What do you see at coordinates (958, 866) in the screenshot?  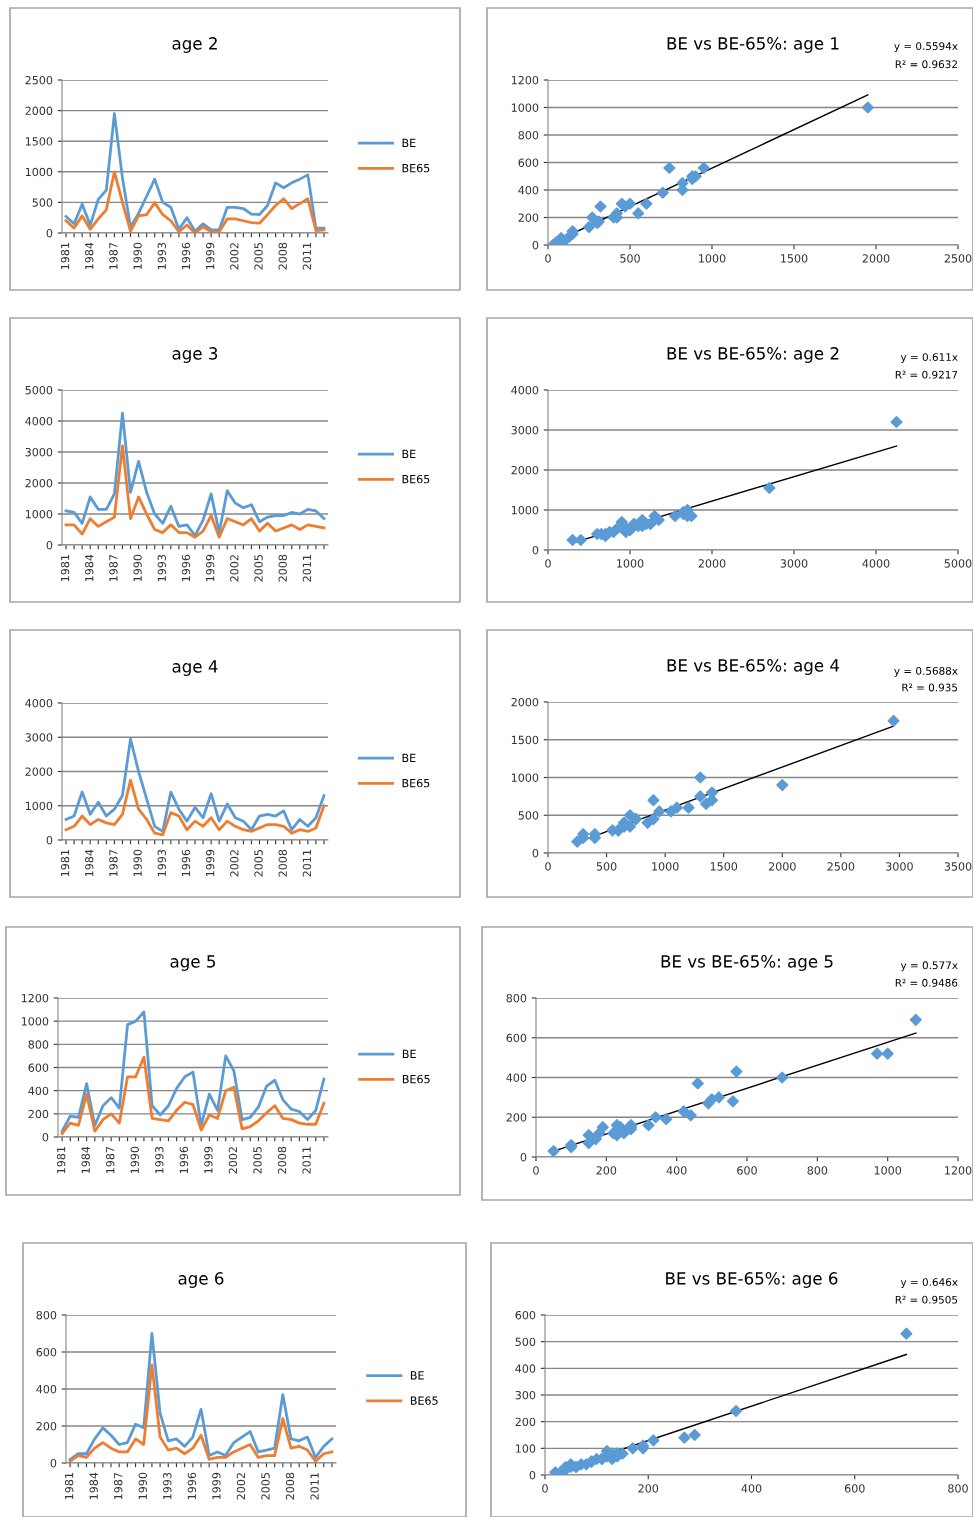 I see `x-tick-label: 3500` at bounding box center [958, 866].